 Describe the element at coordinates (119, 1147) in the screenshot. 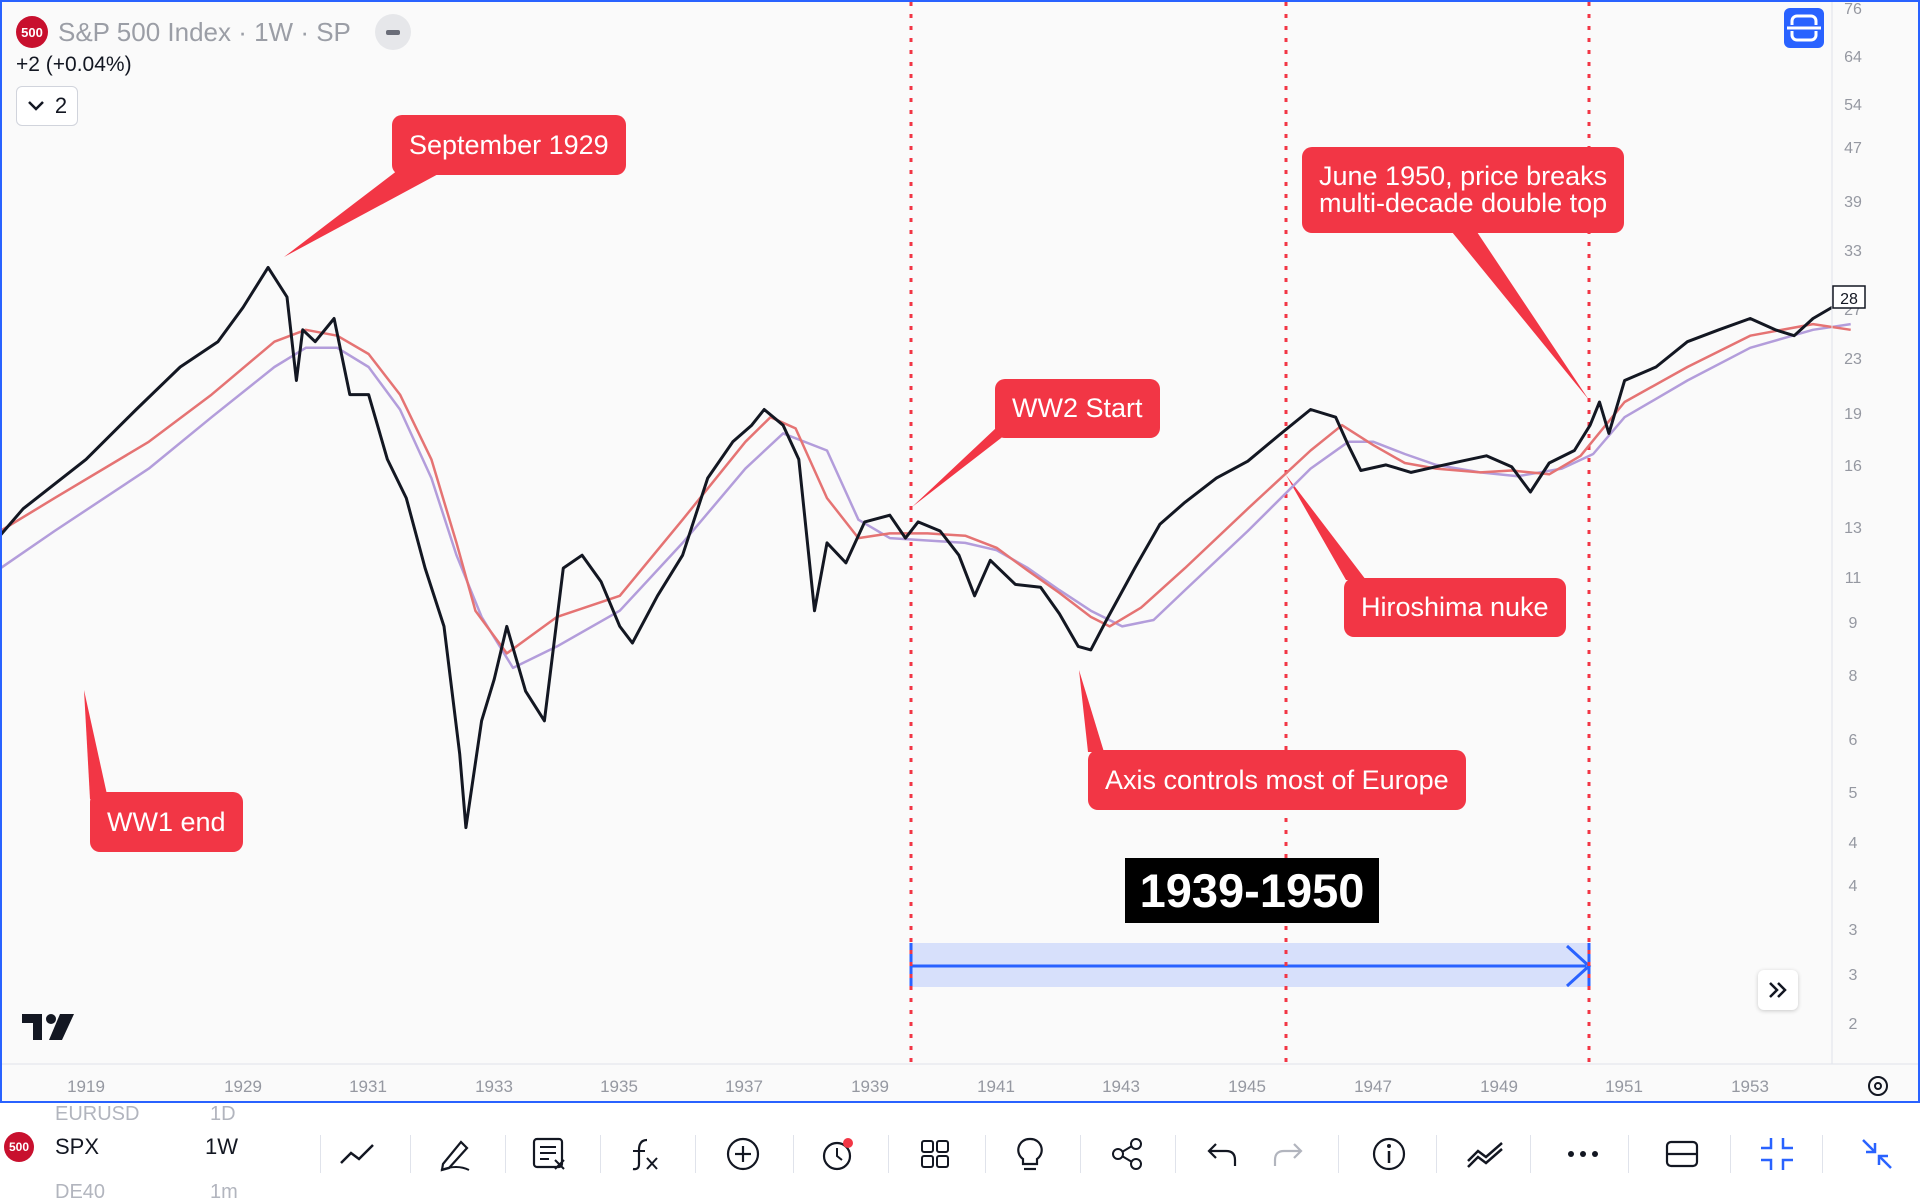

I see `symbol-selector: 500 SPX 1W` at that location.